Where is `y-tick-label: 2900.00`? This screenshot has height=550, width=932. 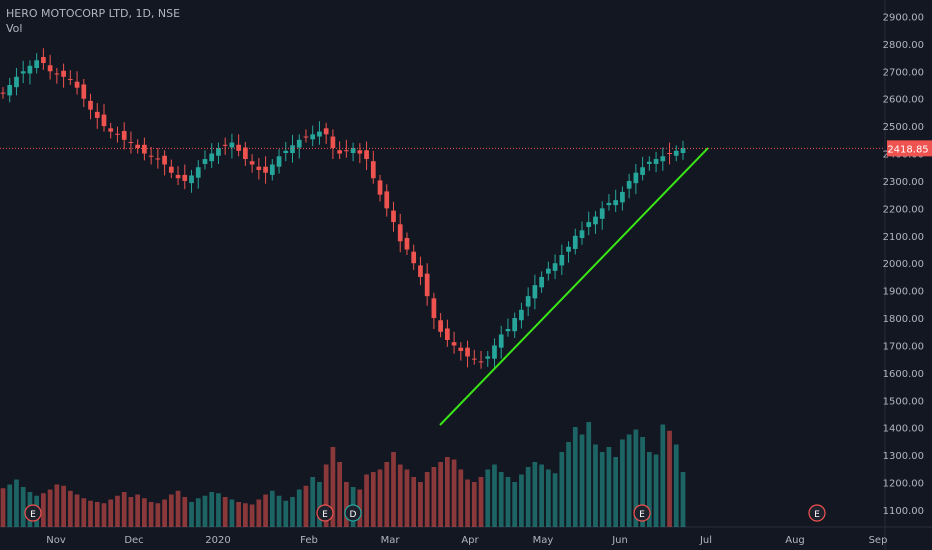
y-tick-label: 2900.00 is located at coordinates (903, 17).